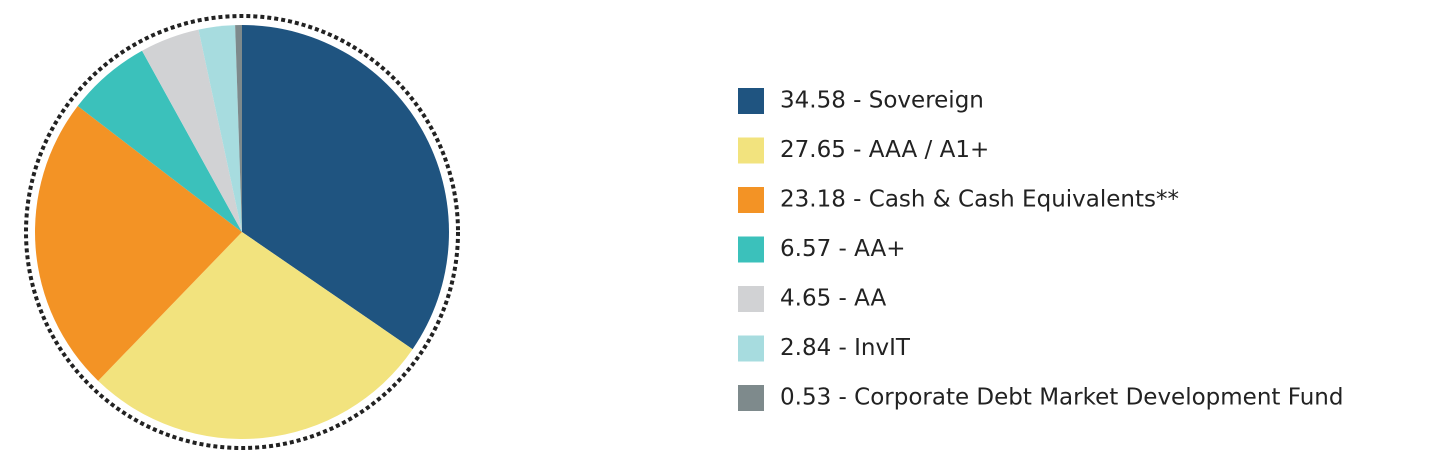 The image size is (1448, 450). Describe the element at coordinates (882, 101) in the screenshot. I see `legend-label: 34.58 - Sovereign` at that location.